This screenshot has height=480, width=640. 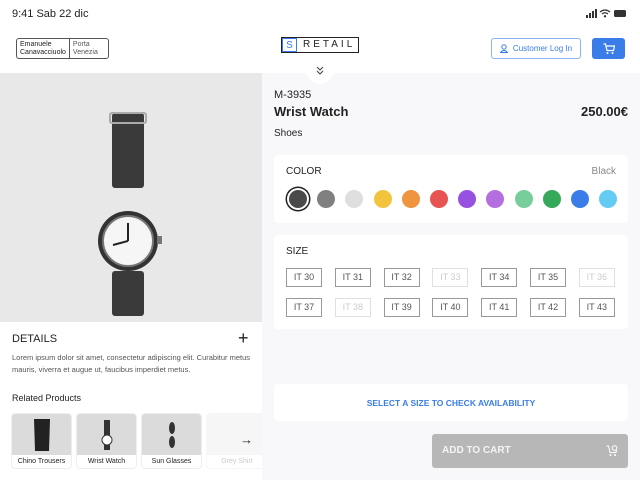 What do you see at coordinates (304, 307) in the screenshot?
I see `size-option: IT 37` at bounding box center [304, 307].